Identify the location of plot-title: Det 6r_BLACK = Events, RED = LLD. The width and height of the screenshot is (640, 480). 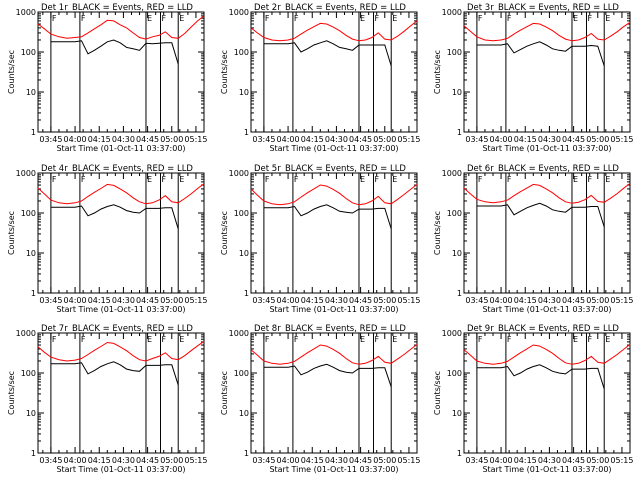
(543, 169).